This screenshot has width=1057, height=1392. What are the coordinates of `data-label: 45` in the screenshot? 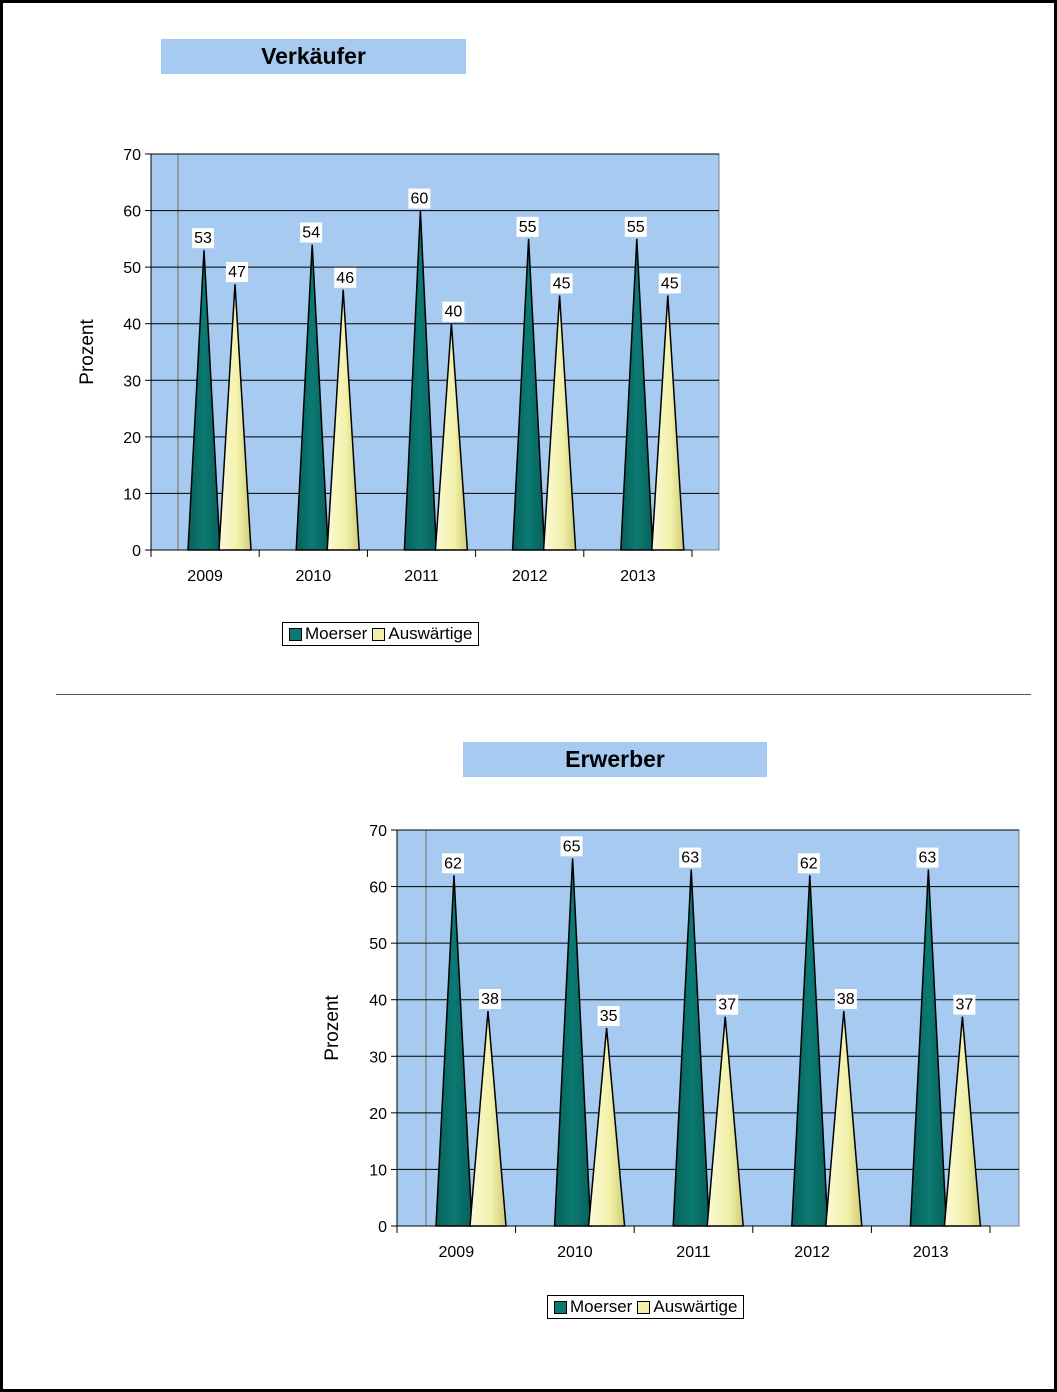 It's located at (562, 283).